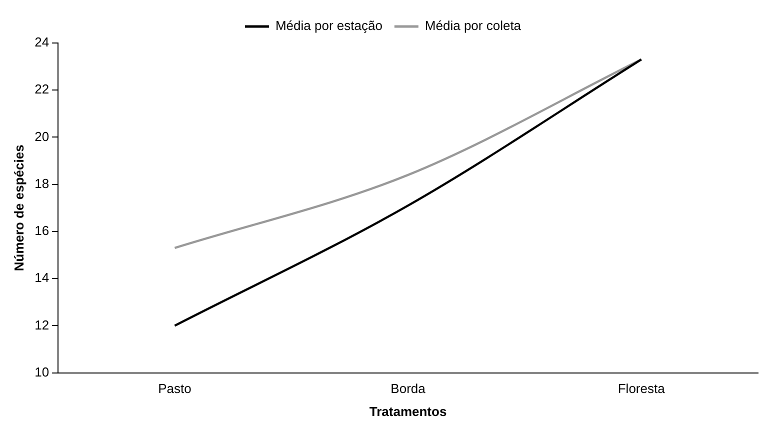 The width and height of the screenshot is (776, 432). I want to click on x-tick-label: Borda, so click(408, 388).